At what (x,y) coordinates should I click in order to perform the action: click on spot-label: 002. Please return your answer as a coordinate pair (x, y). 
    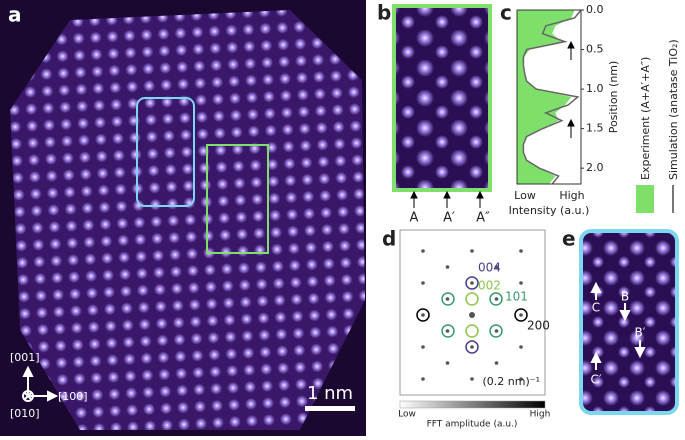
    Looking at the image, I should click on (489, 286).